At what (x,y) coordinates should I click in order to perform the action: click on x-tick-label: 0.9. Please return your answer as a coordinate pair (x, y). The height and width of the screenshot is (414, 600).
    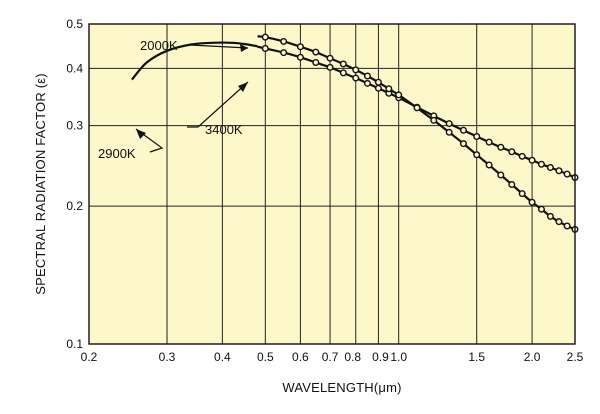
    Looking at the image, I should click on (380, 357).